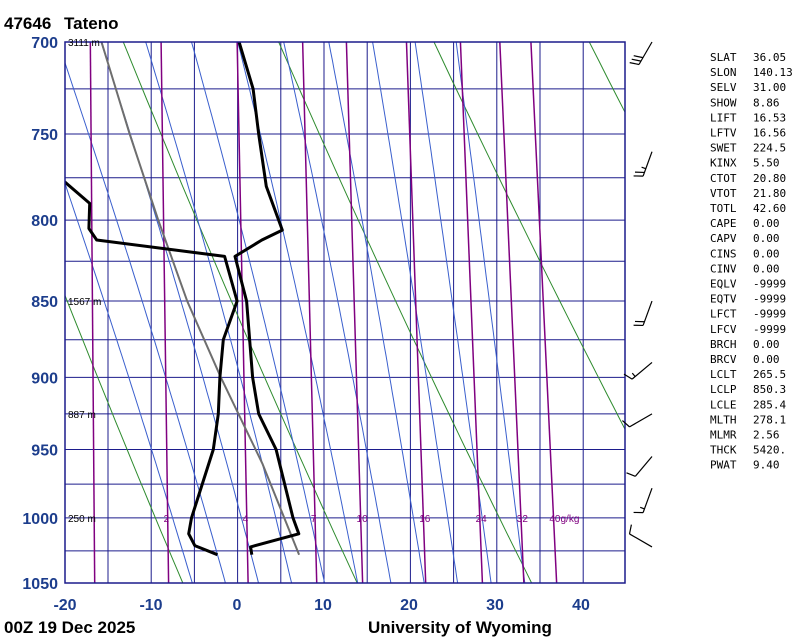 This screenshot has width=800, height=640. I want to click on index-value: 20.80, so click(769, 178).